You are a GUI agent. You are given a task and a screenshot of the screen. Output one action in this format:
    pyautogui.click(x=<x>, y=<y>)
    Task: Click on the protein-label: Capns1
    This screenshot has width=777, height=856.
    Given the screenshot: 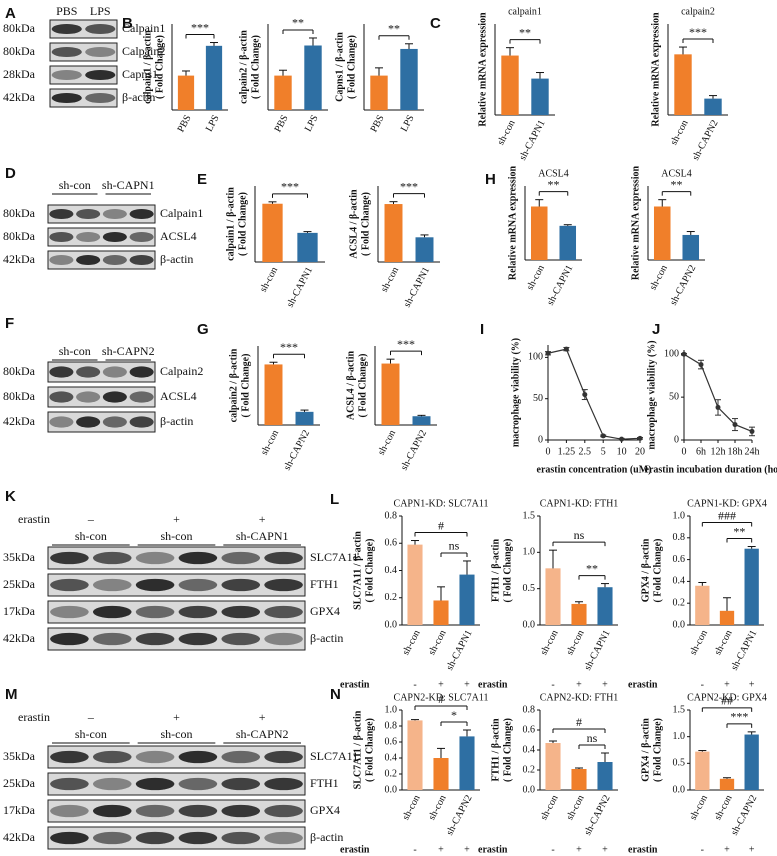 What is the action you would take?
    pyautogui.click(x=140, y=74)
    